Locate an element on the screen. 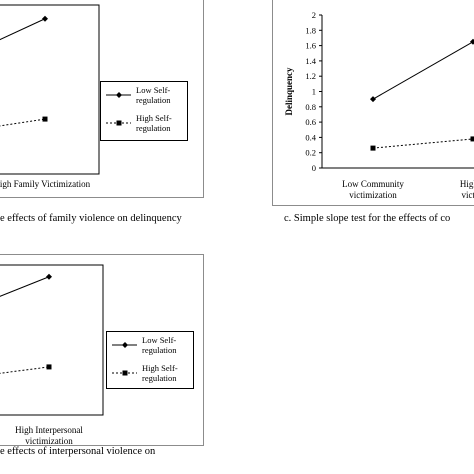  x-tick-label: High Interpersonal victimization is located at coordinates (49, 435).